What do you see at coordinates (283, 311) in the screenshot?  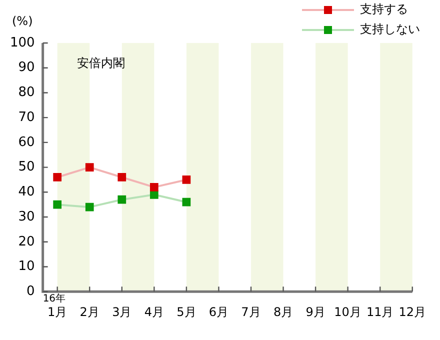 I see `x-tick-label: 8月` at bounding box center [283, 311].